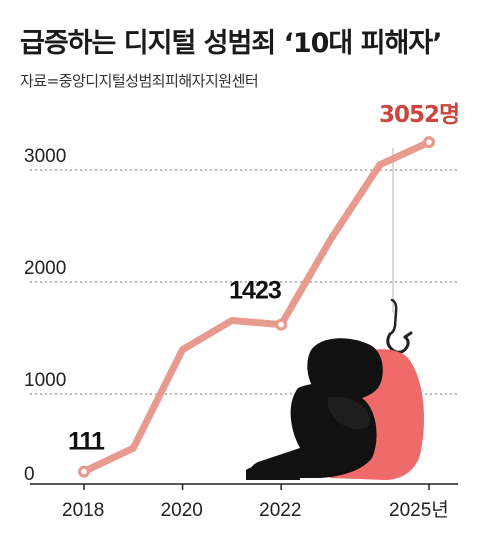 This screenshot has width=480, height=552. What do you see at coordinates (83, 510) in the screenshot?
I see `x-tick-label: 2018` at bounding box center [83, 510].